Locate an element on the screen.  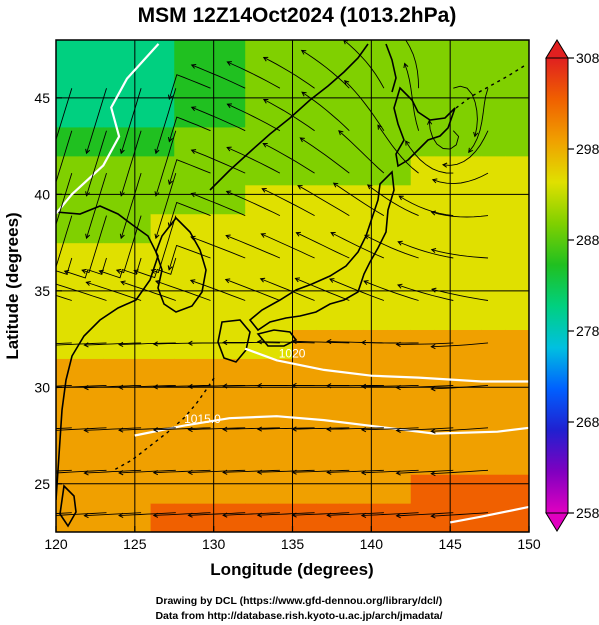
colorbar-tick-label: 278 is located at coordinates (587, 331).